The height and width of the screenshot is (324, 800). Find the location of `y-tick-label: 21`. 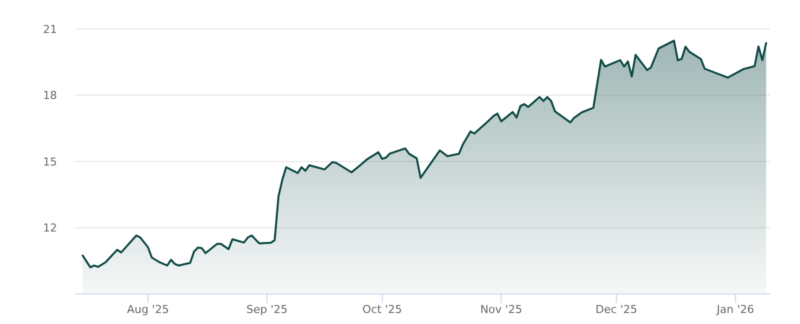

y-tick-label: 21 is located at coordinates (50, 29).